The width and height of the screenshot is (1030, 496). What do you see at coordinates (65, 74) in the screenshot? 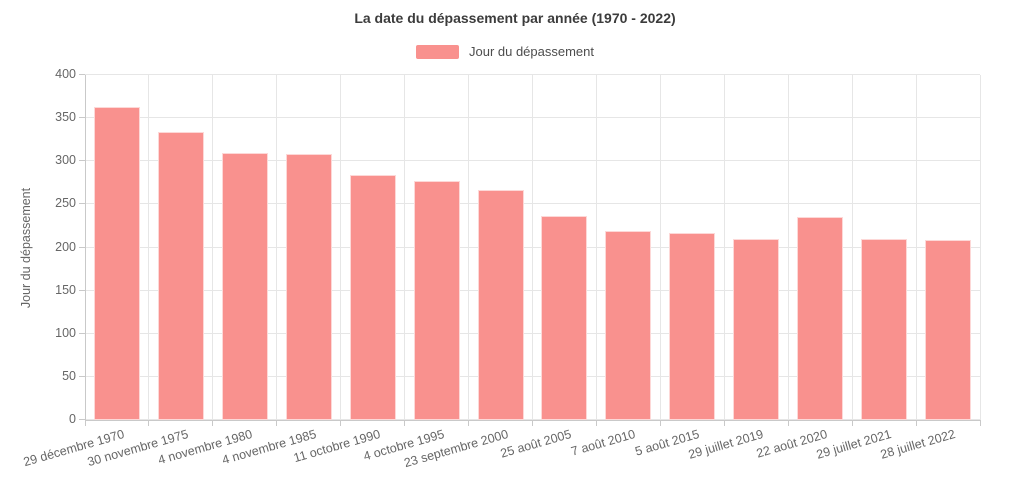
I see `y-tick-label: 400` at bounding box center [65, 74].